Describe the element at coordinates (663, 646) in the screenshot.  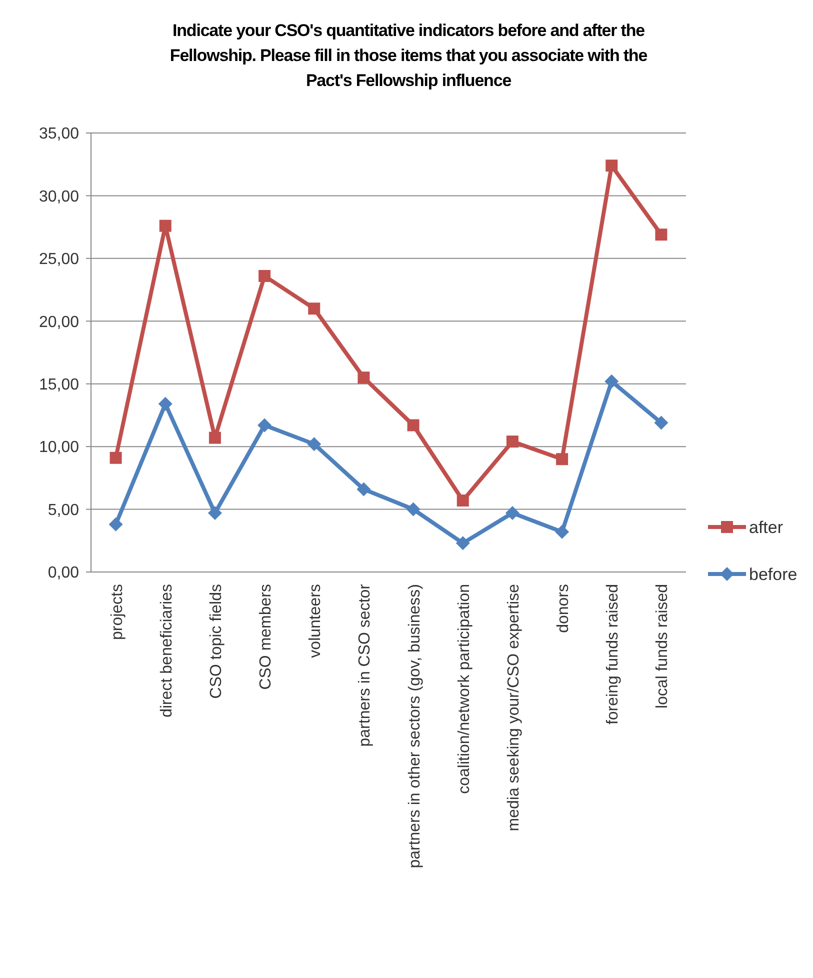
I see `x-tick-label: local funds raised` at that location.